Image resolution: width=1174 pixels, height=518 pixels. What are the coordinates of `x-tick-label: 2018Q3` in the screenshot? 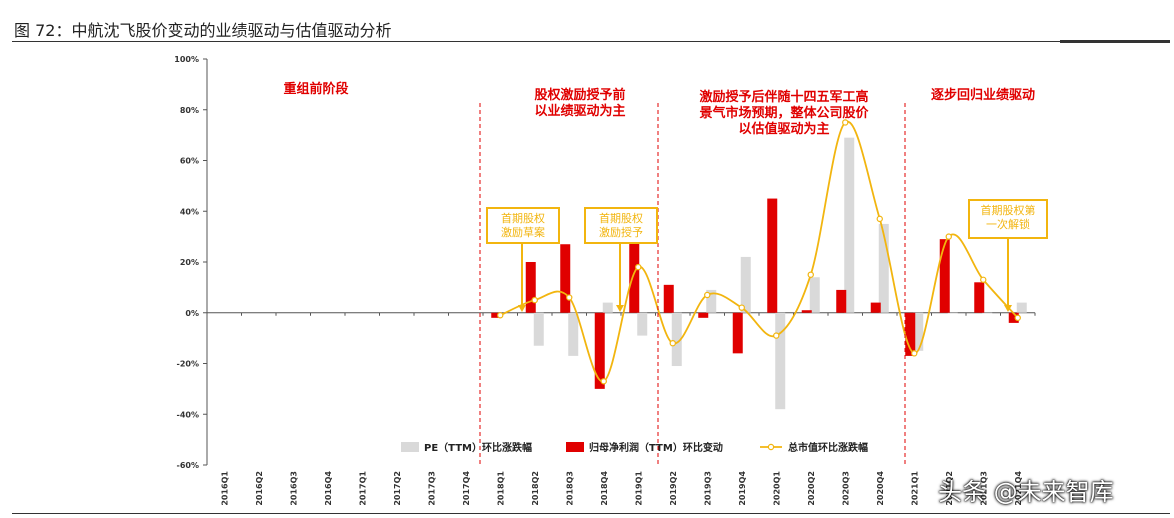 It's located at (569, 488).